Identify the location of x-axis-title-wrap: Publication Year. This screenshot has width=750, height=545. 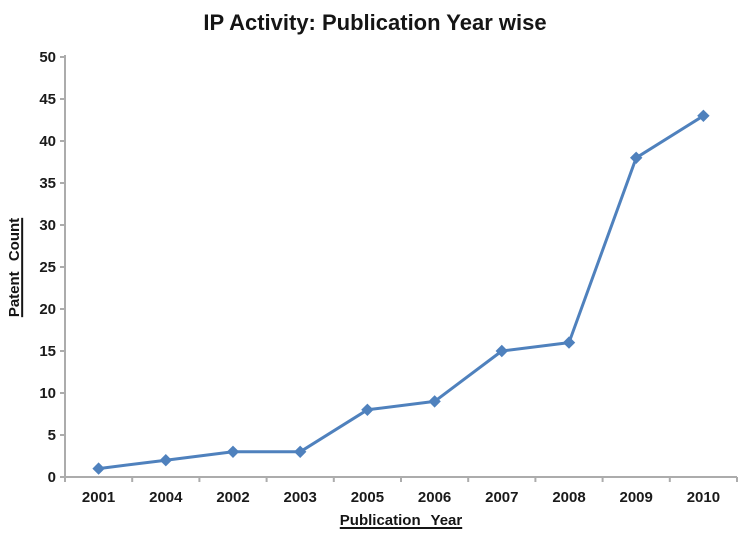
(401, 521).